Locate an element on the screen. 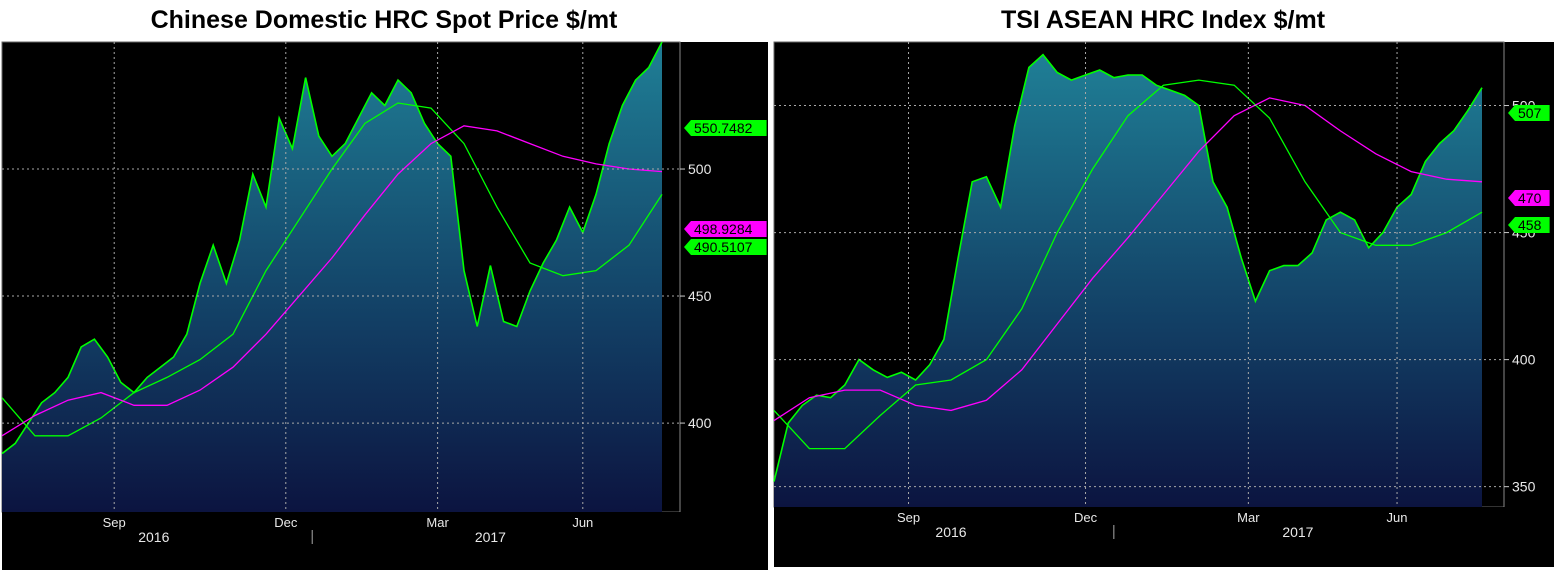 This screenshot has height=570, width=1554. chart-footer-timestamp: 13-Jul-2017 14:10:54 is located at coordinates (1492, 562).